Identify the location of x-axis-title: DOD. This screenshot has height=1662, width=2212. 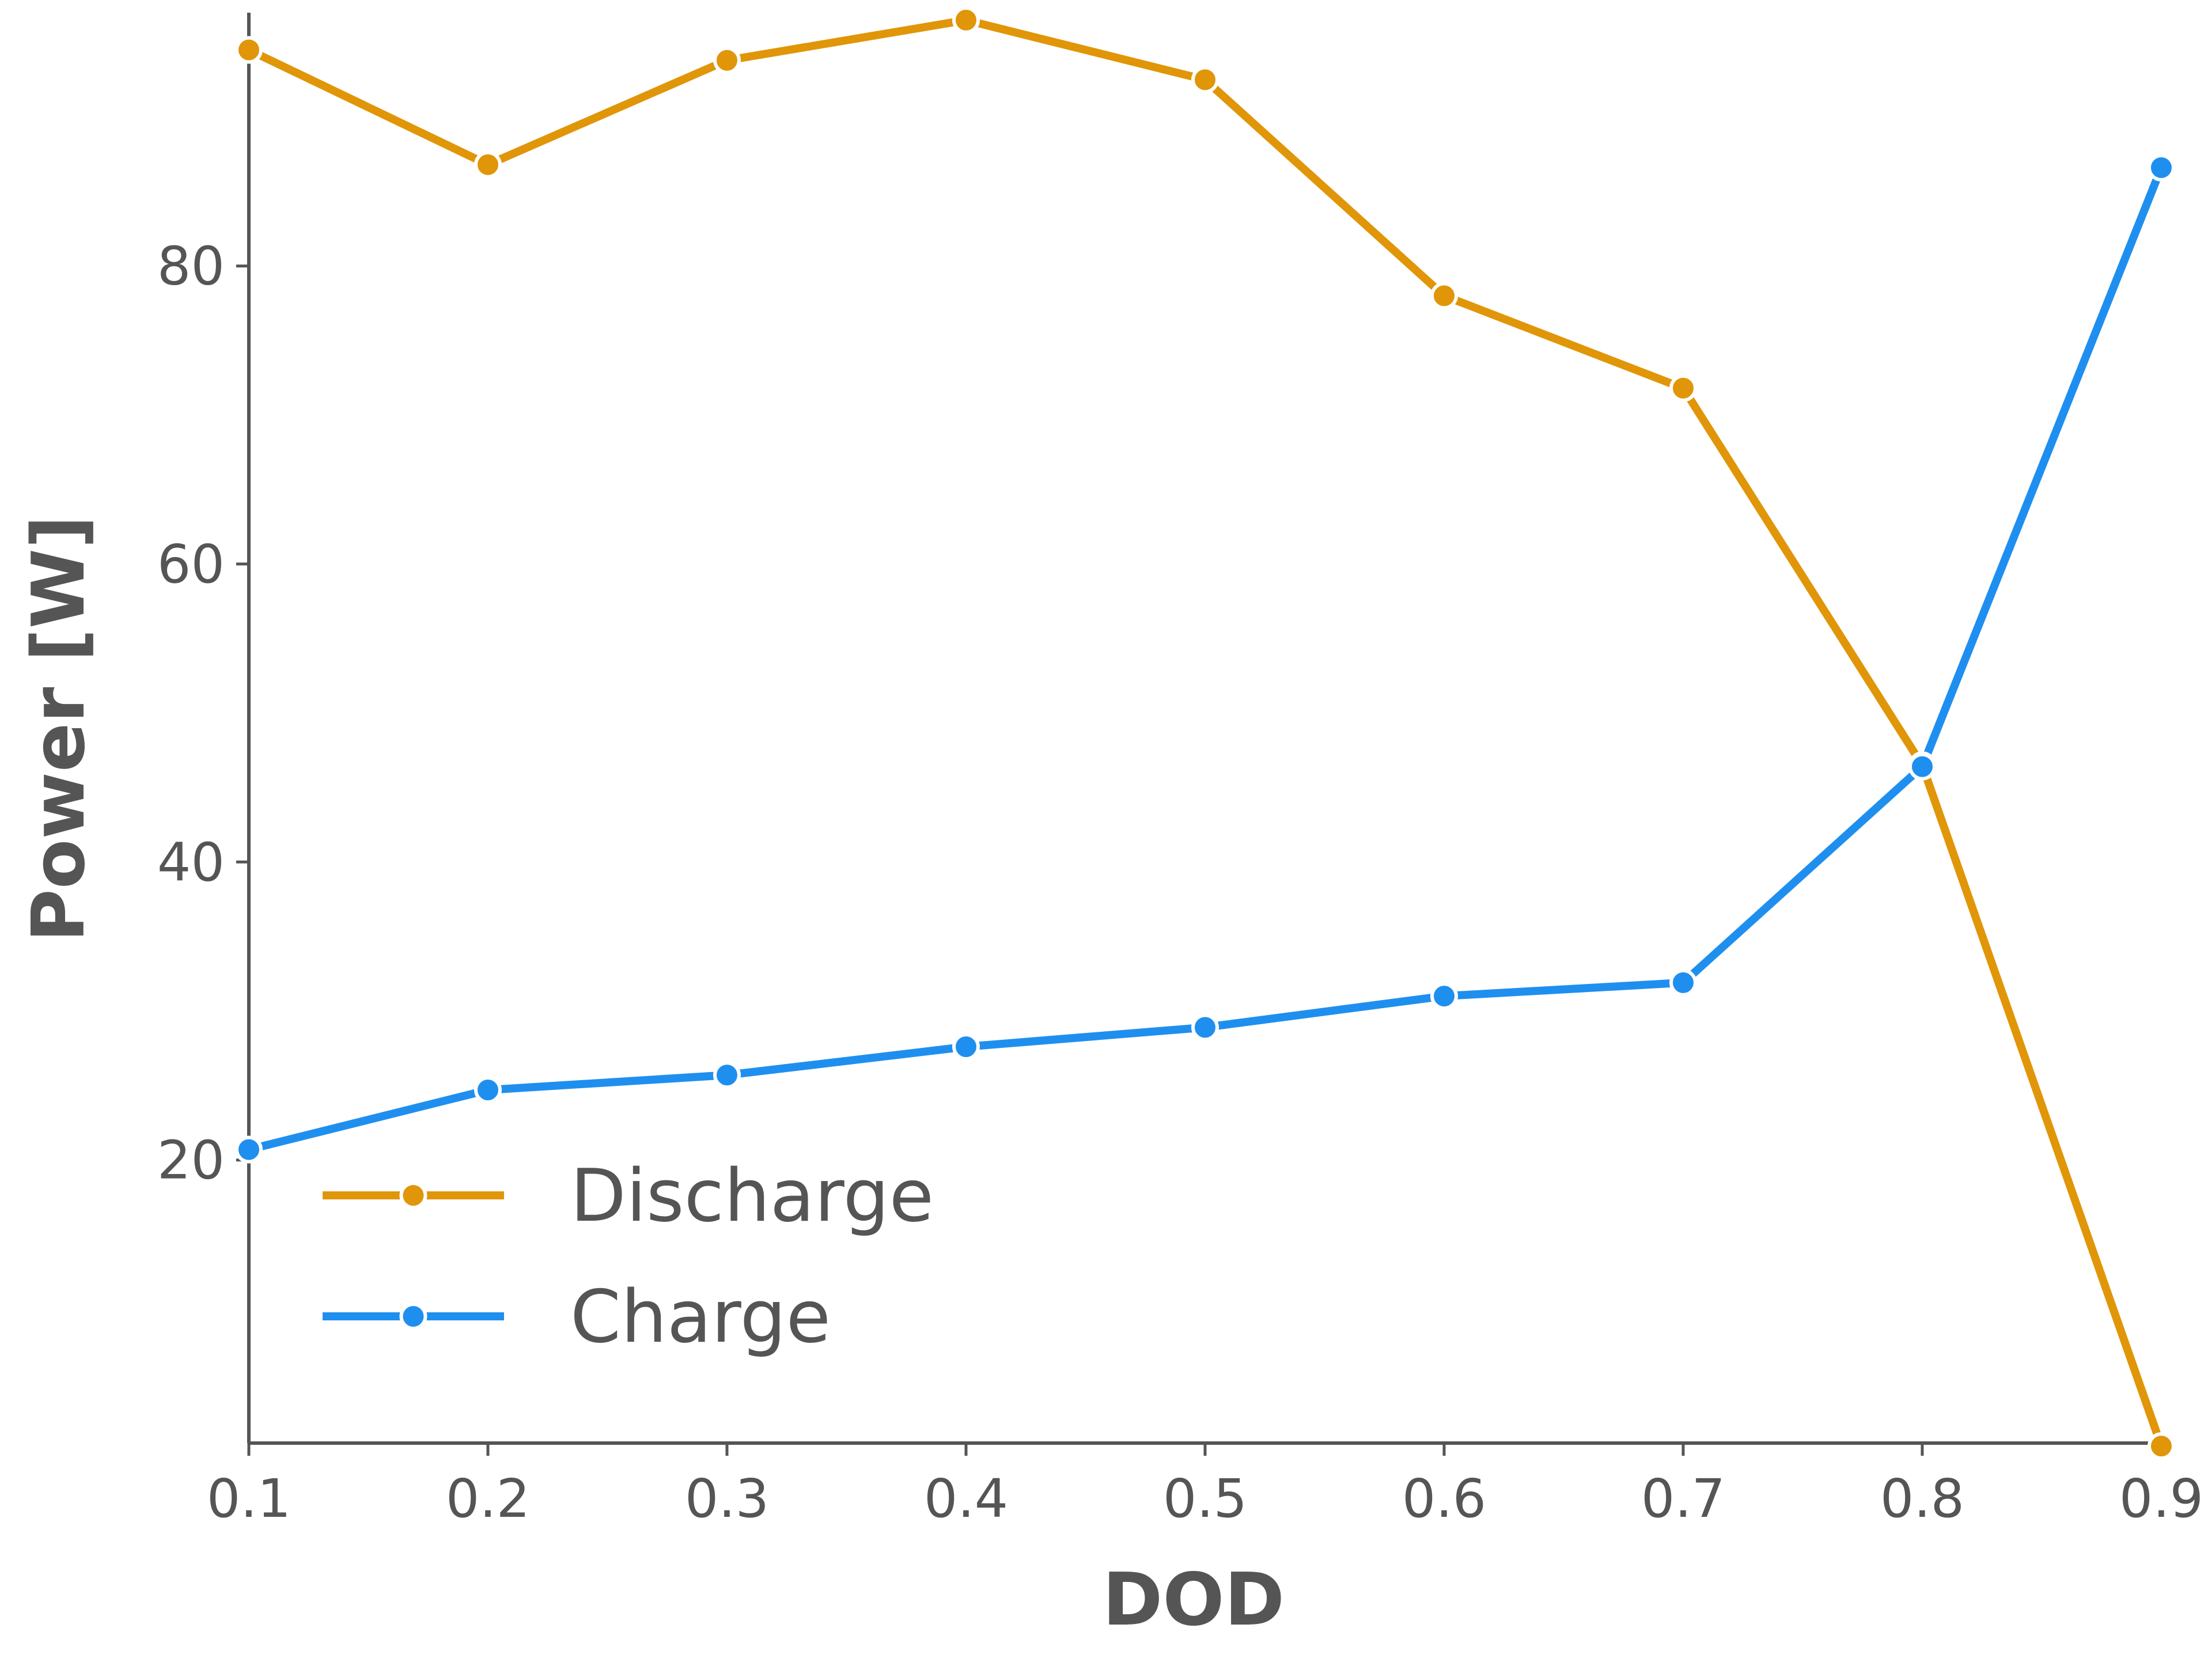
(1194, 1599).